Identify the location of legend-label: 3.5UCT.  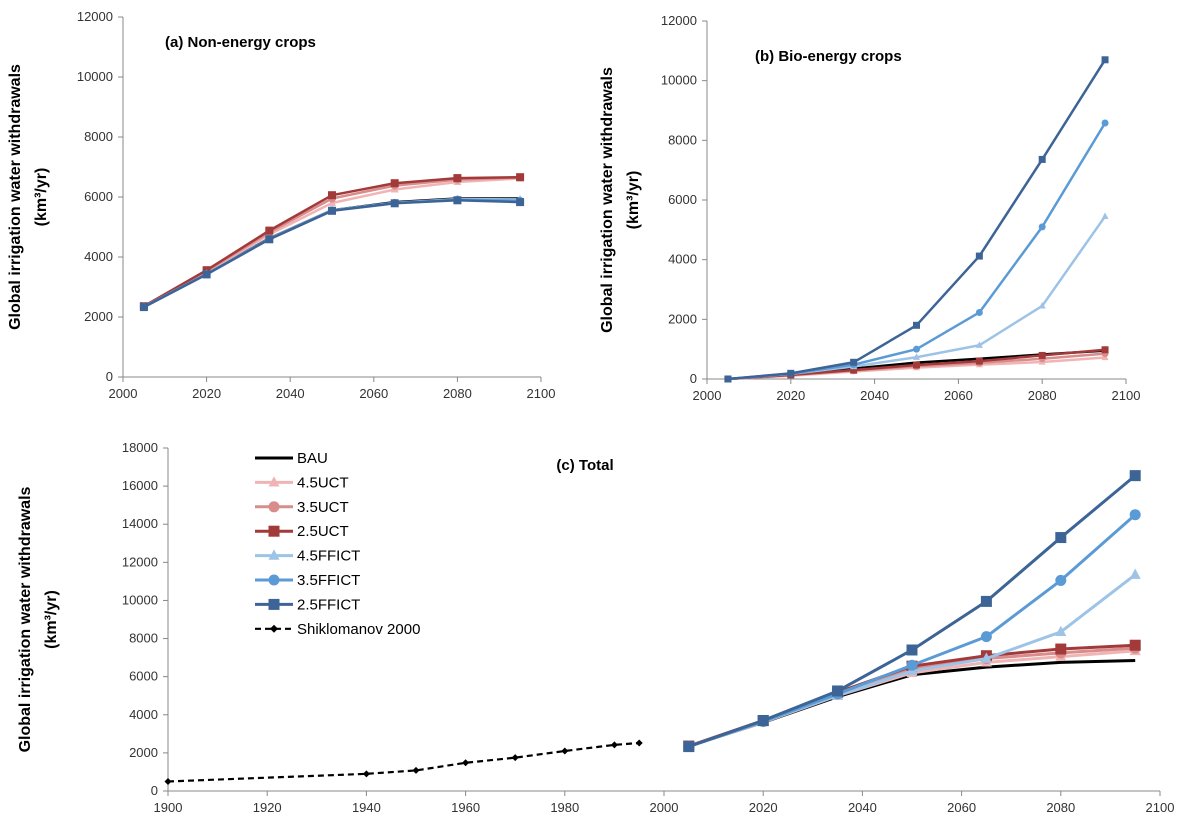
(323, 507).